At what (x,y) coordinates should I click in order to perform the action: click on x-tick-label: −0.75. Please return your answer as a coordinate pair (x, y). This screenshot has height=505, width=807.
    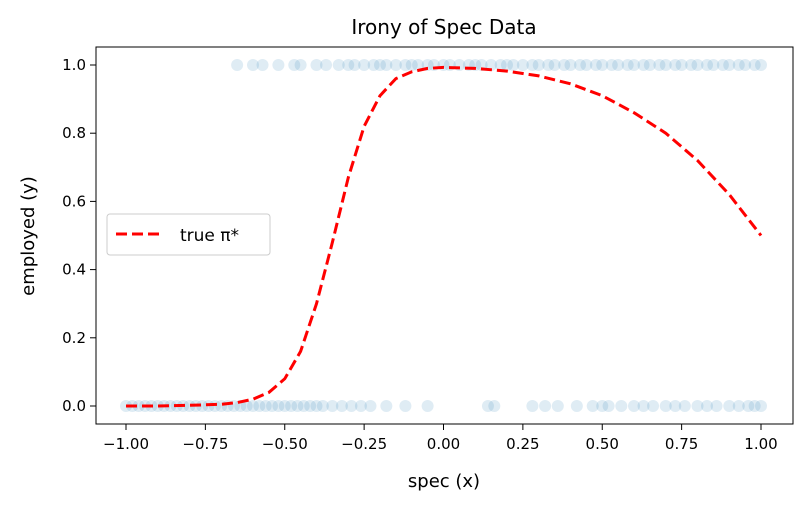
    Looking at the image, I should click on (205, 444).